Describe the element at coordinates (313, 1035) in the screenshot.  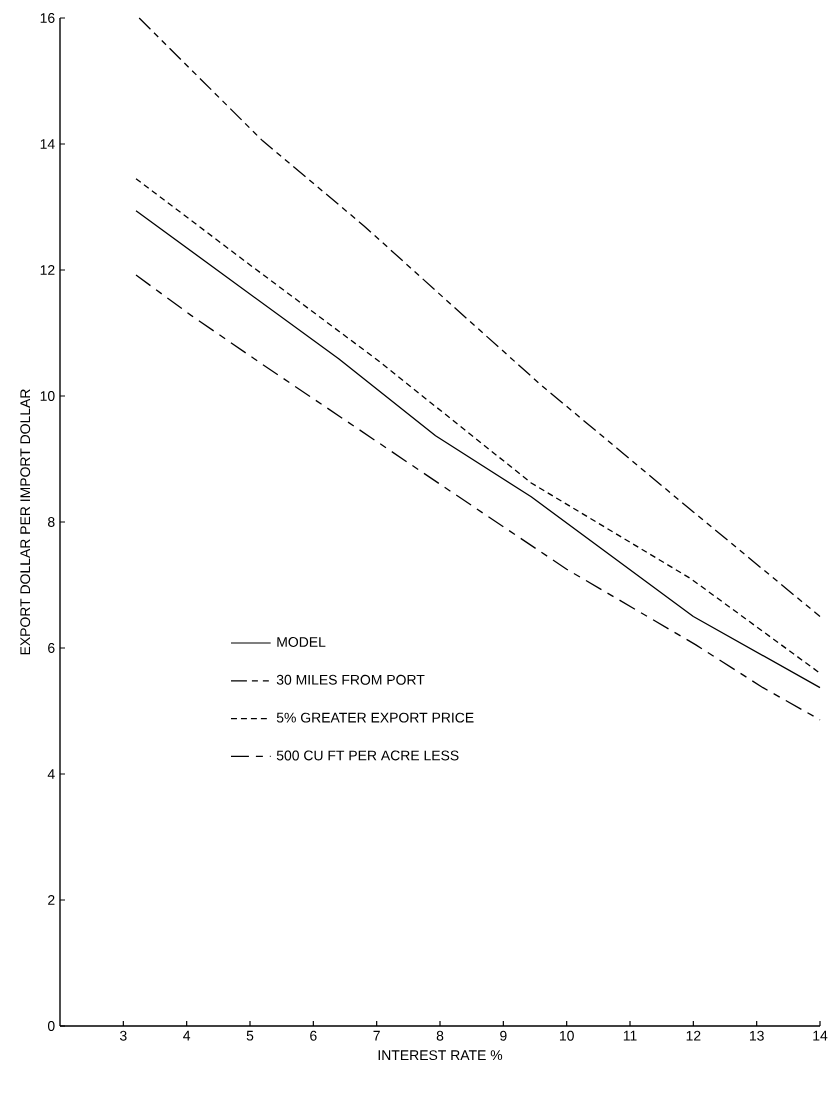
I see `x-tick-label: 6` at that location.